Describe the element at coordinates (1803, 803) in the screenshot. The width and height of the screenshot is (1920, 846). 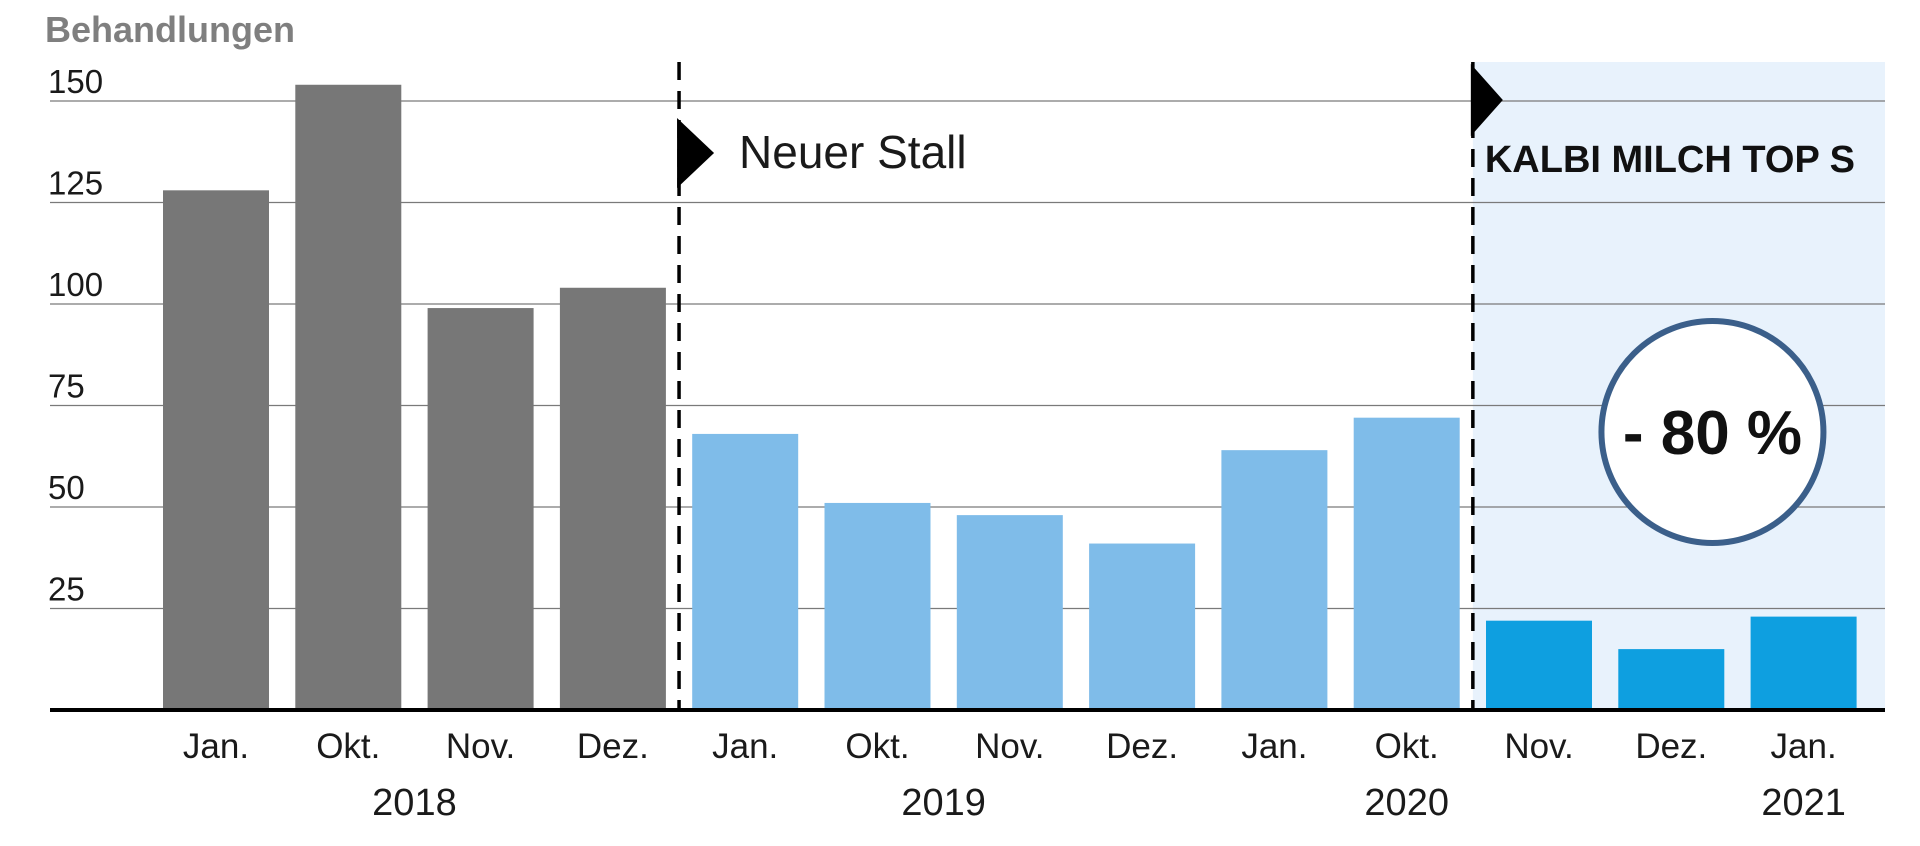
I see `year-label: 2021` at that location.